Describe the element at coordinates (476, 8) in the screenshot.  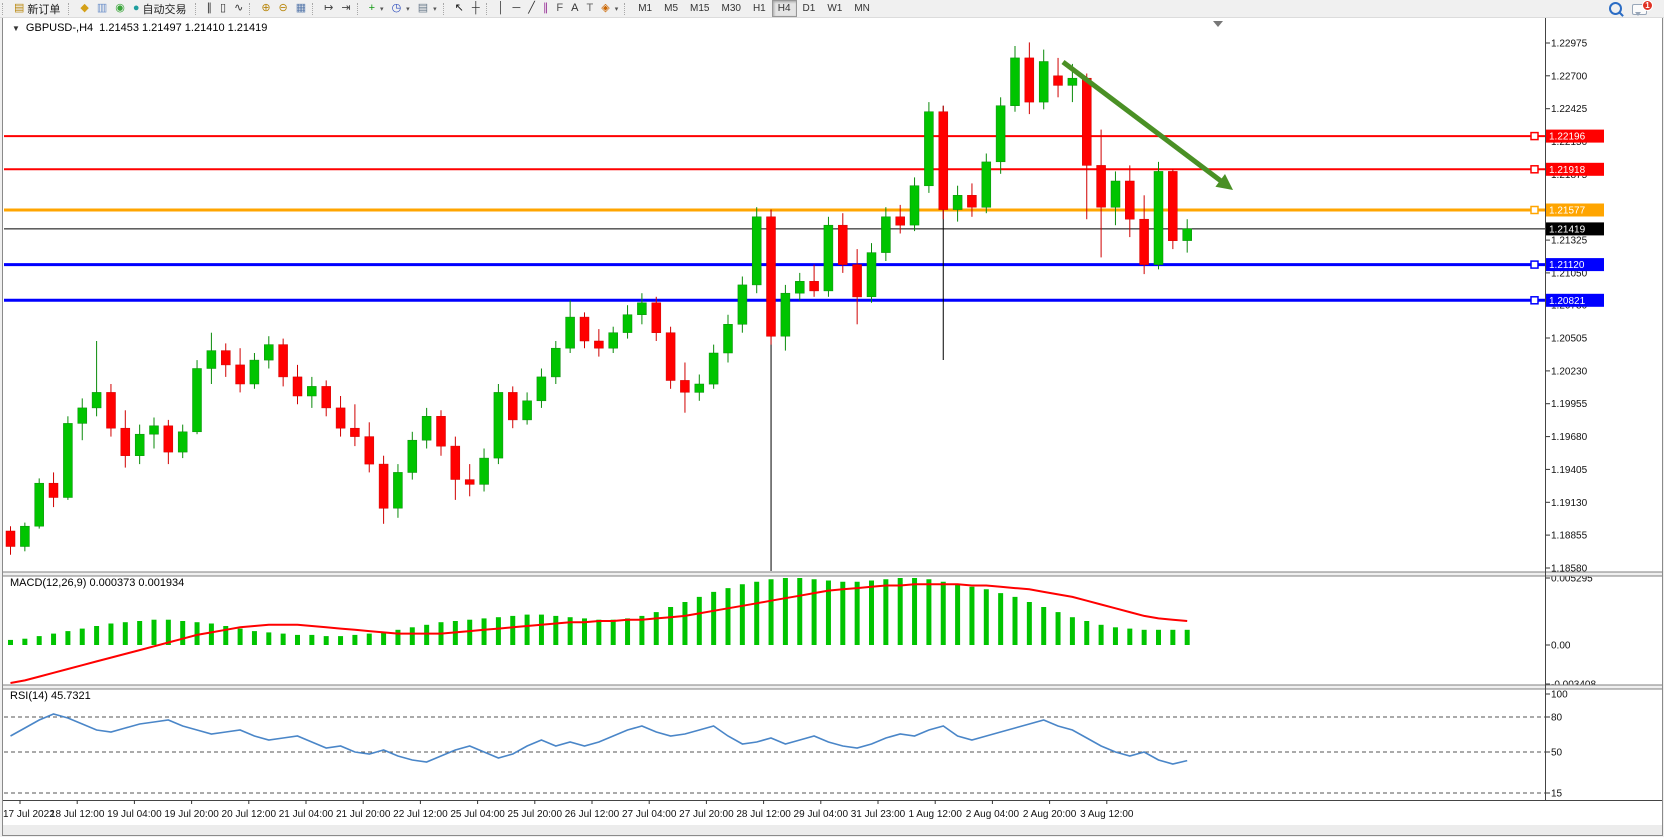
I see `crosshair-button: ┼` at that location.